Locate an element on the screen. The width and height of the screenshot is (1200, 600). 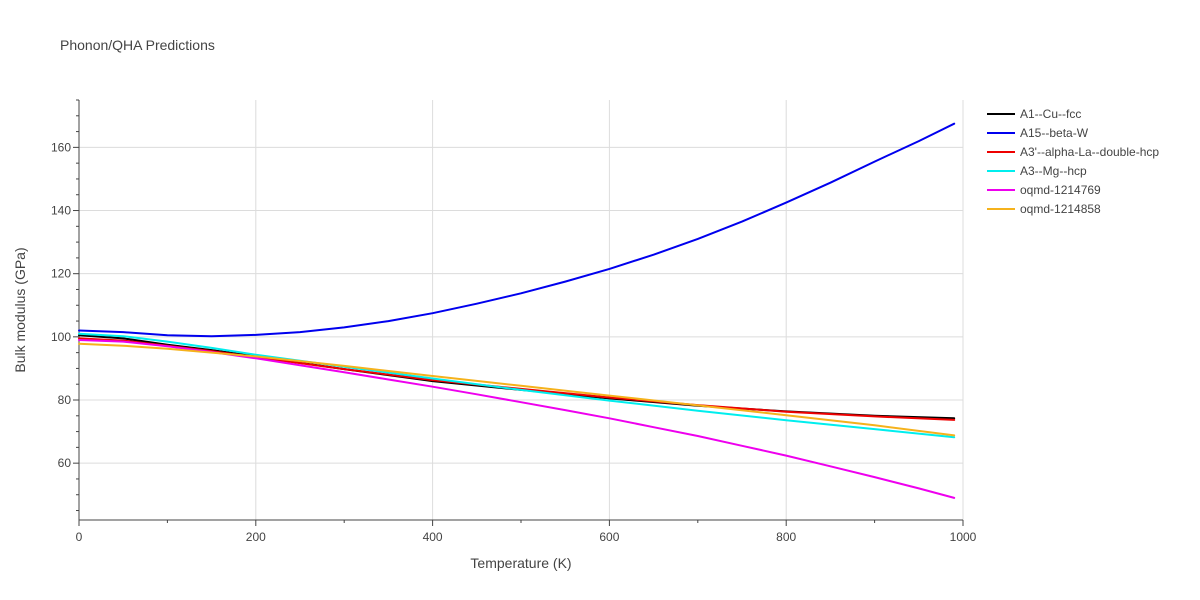
x-tick-label: 1000 is located at coordinates (963, 537).